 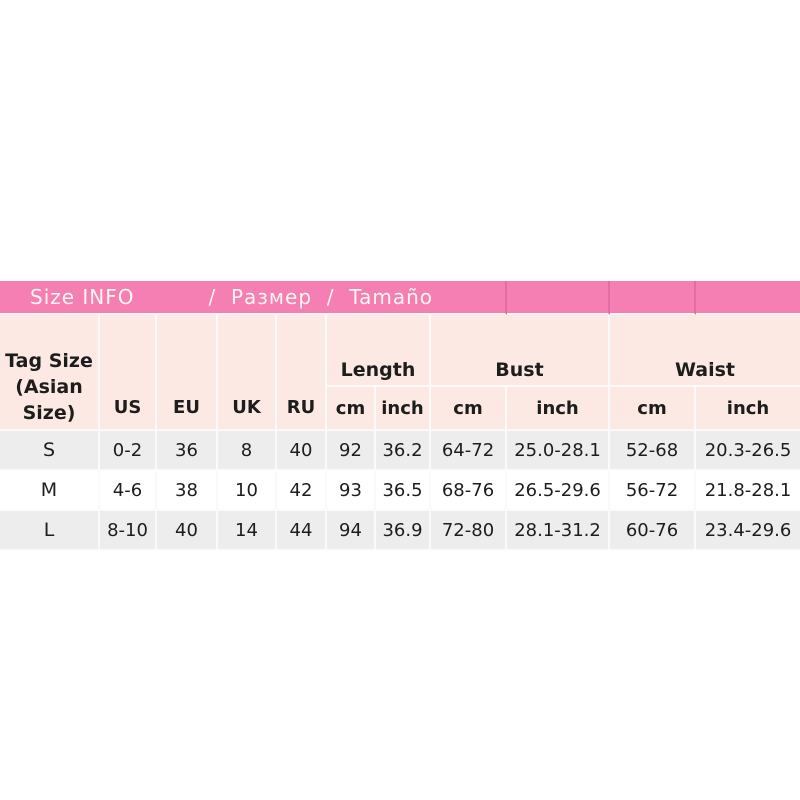 What do you see at coordinates (128, 451) in the screenshot?
I see `s-us-value: 0-2` at bounding box center [128, 451].